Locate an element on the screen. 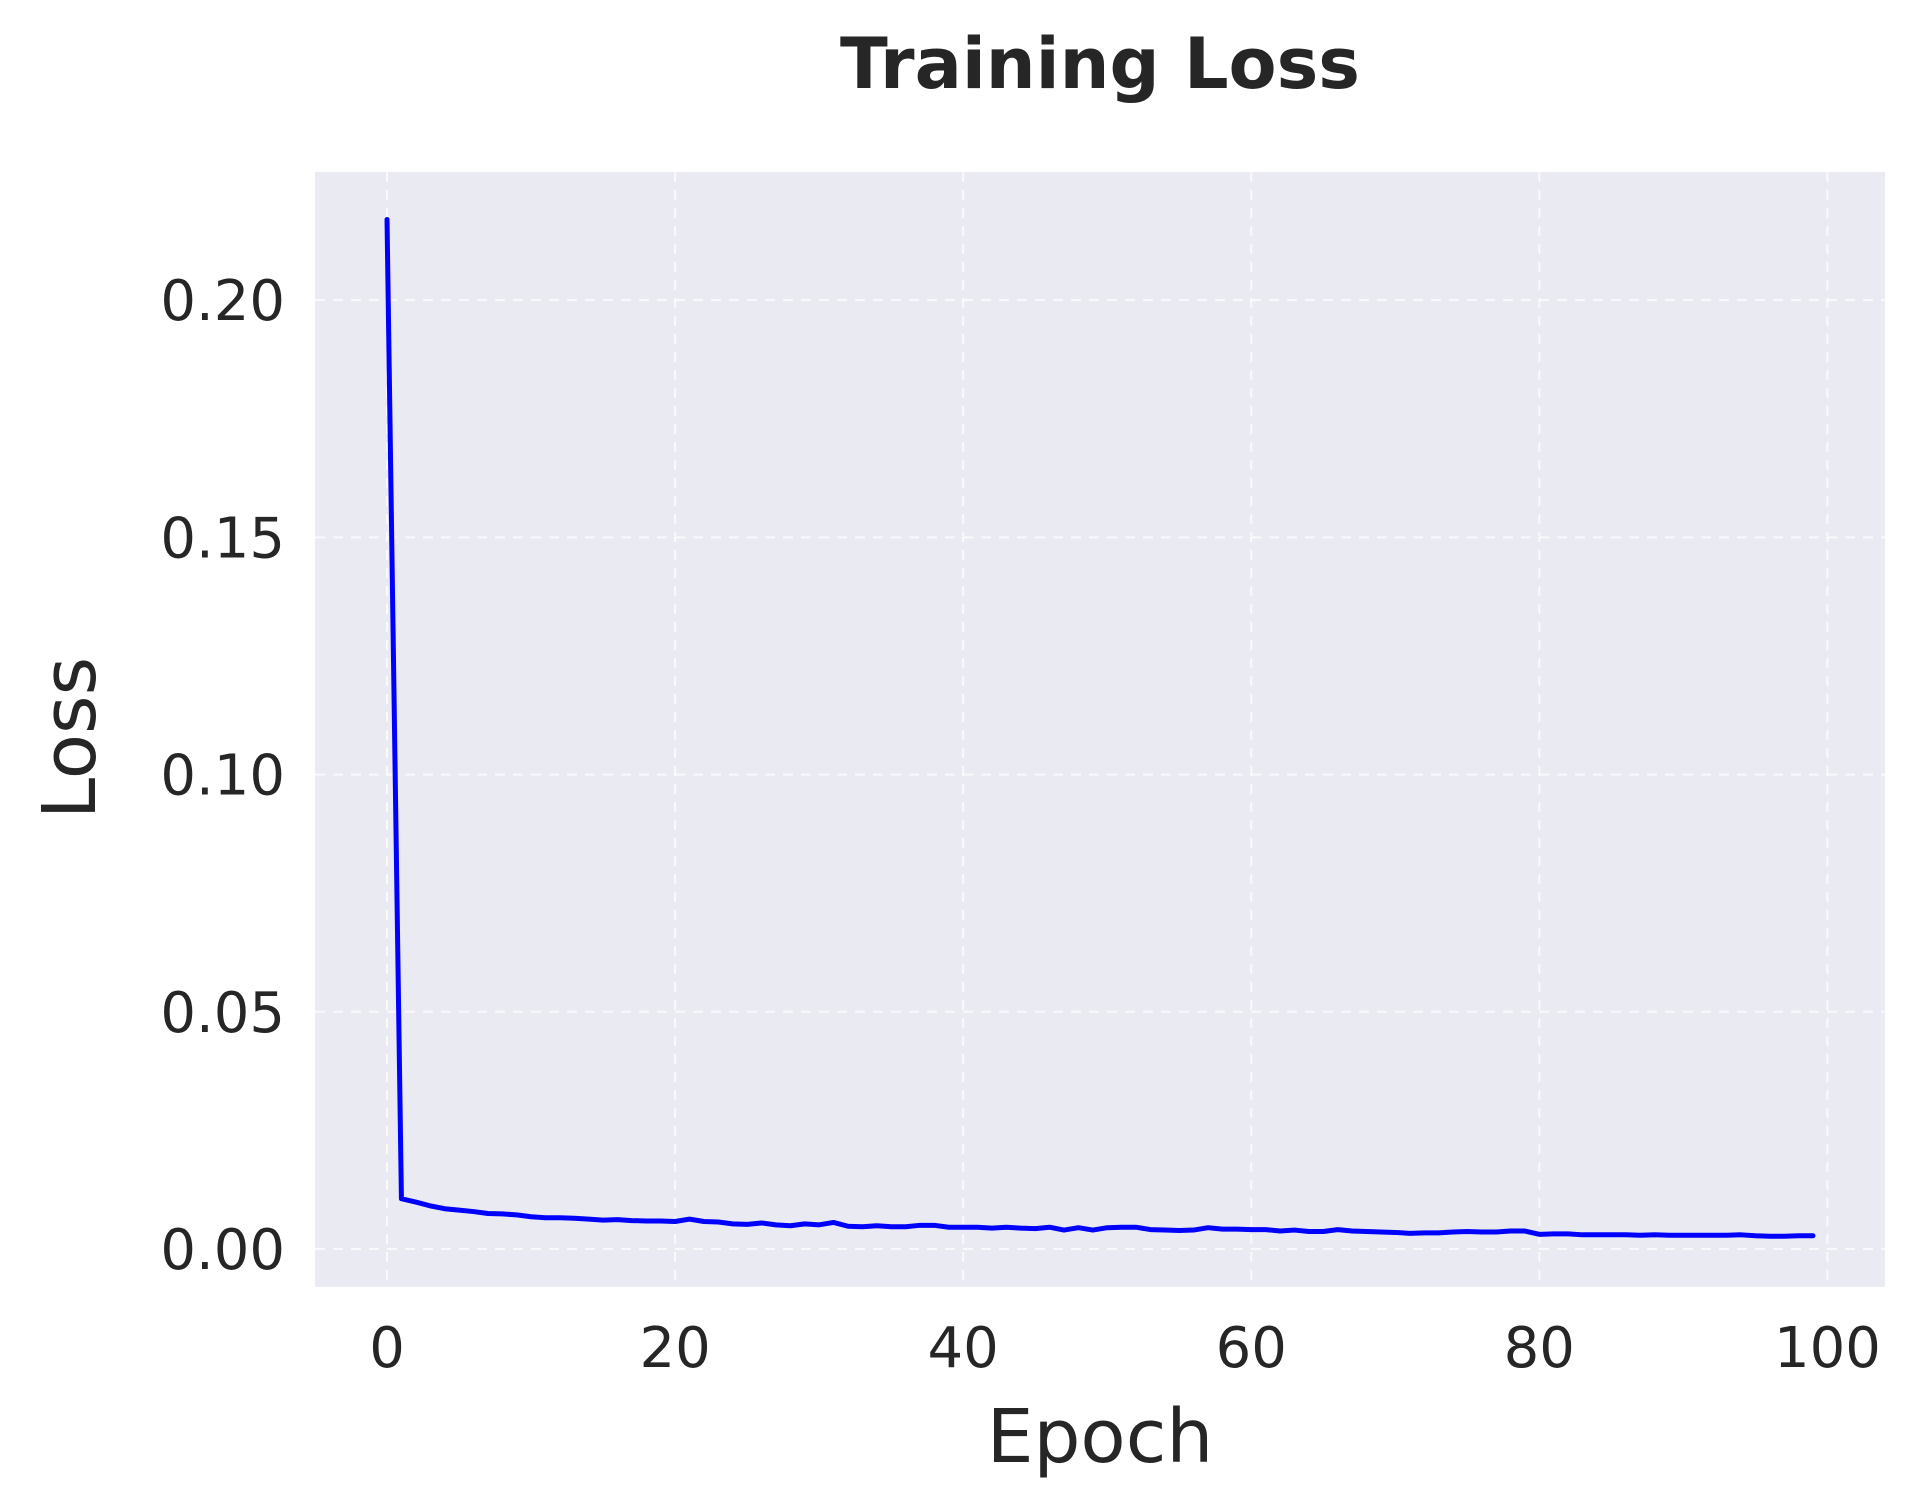 The height and width of the screenshot is (1505, 1920). y-tick-label: 0.15 is located at coordinates (222, 538).